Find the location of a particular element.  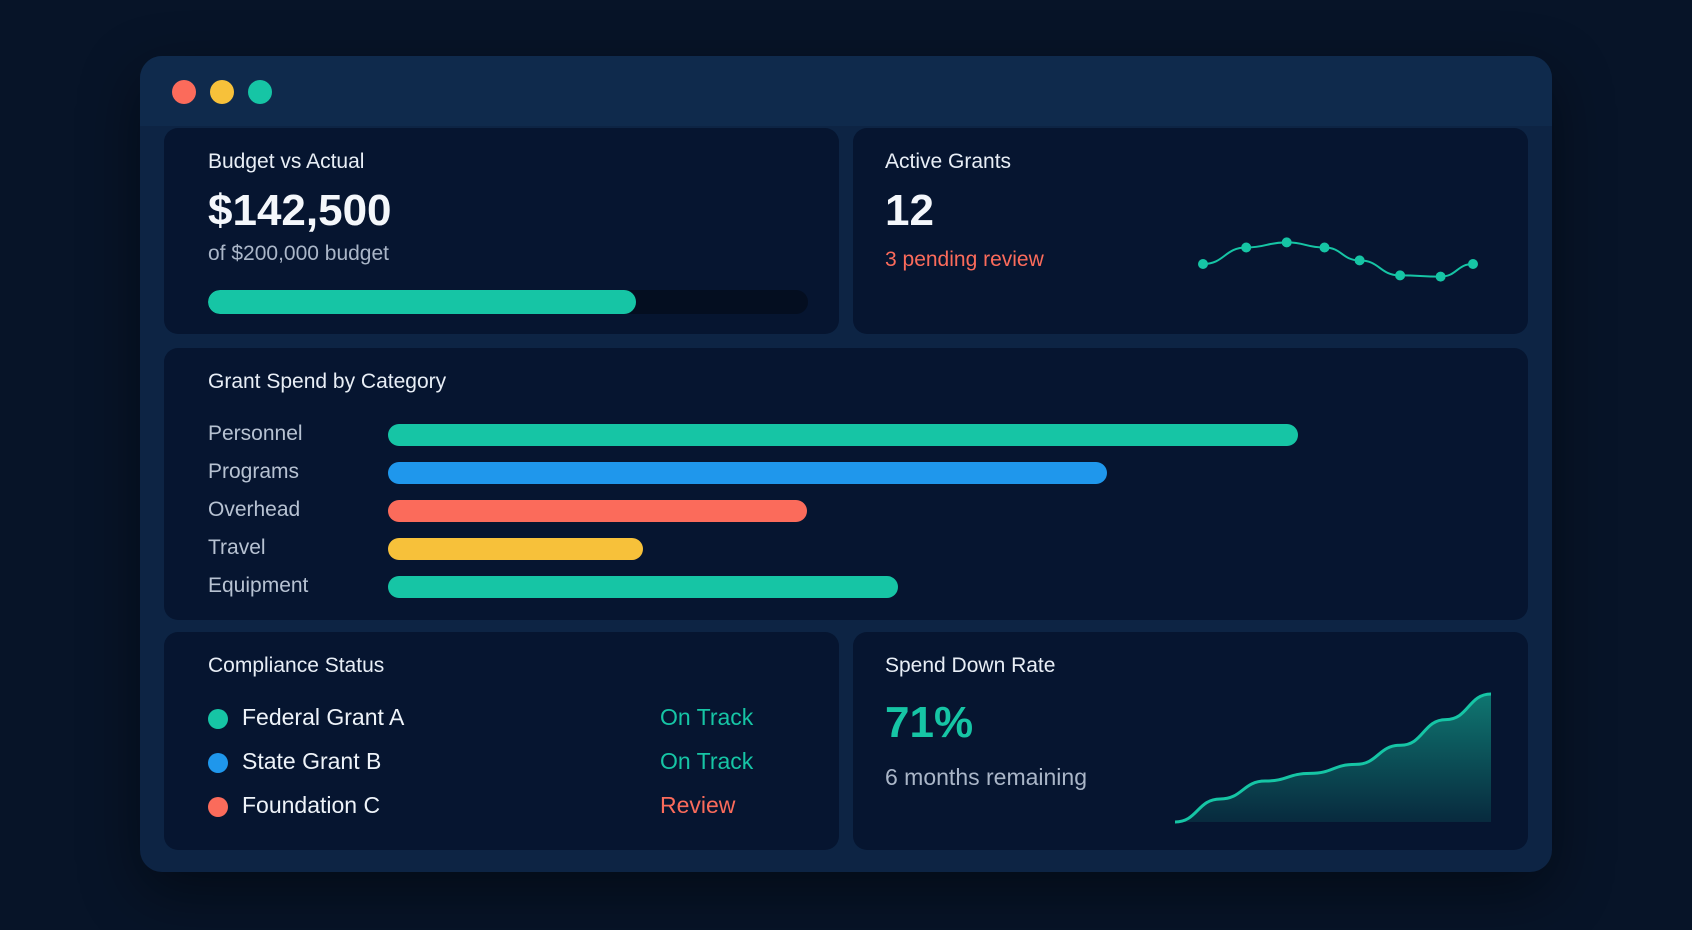

compliance-row: State Grant B On Track is located at coordinates (488, 762).